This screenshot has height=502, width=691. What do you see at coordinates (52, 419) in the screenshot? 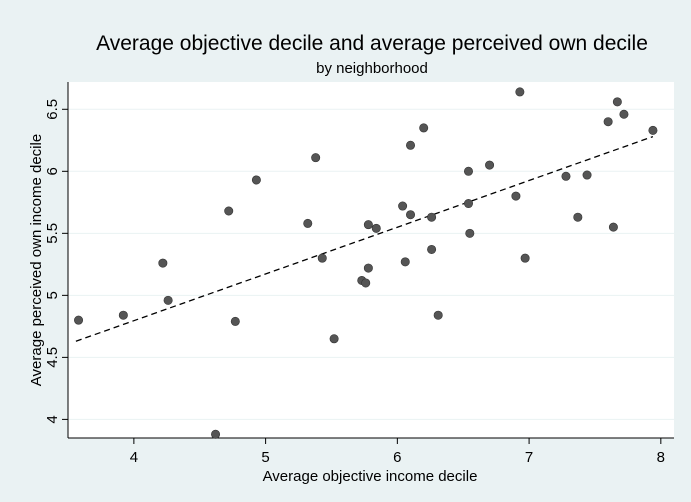
I see `y-tick-label: 4` at bounding box center [52, 419].